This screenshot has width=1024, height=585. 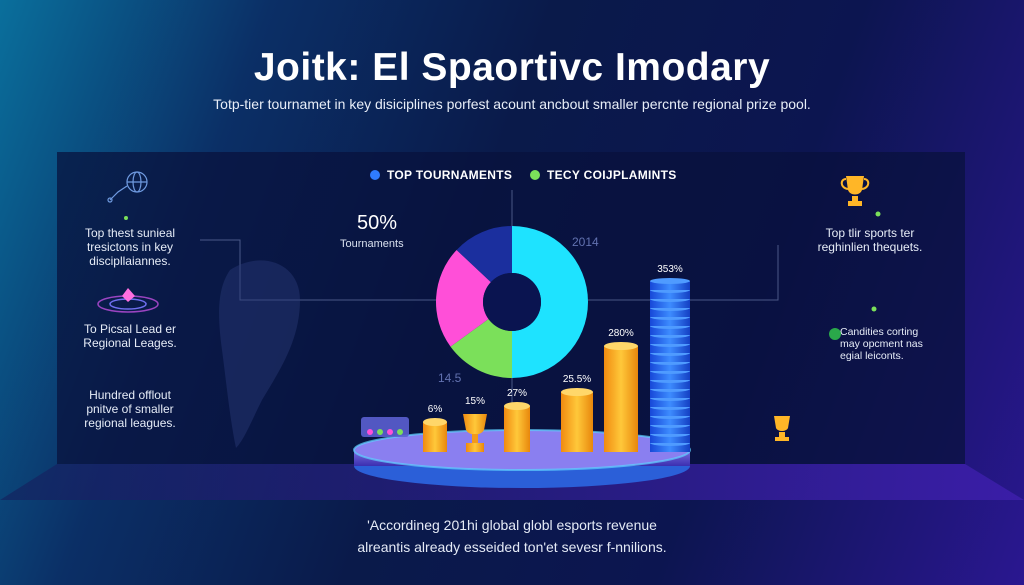 I want to click on legend-label-1: TOP TOURNAMENTS, so click(x=450, y=175).